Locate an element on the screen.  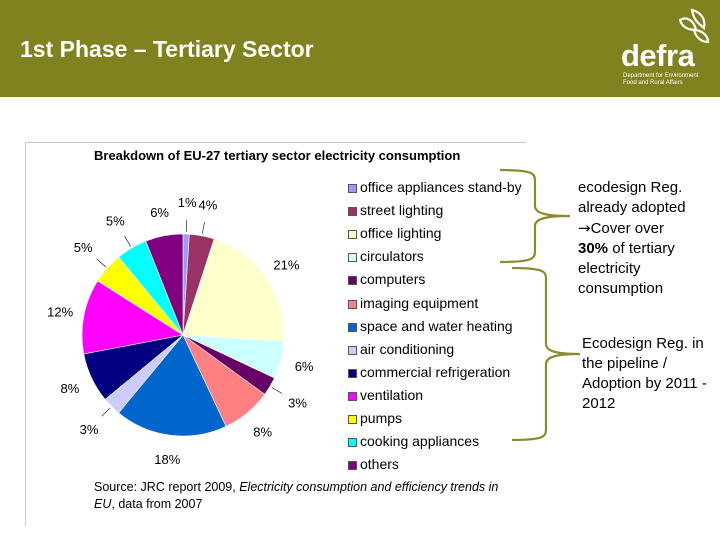
legend-label: computers is located at coordinates (393, 279).